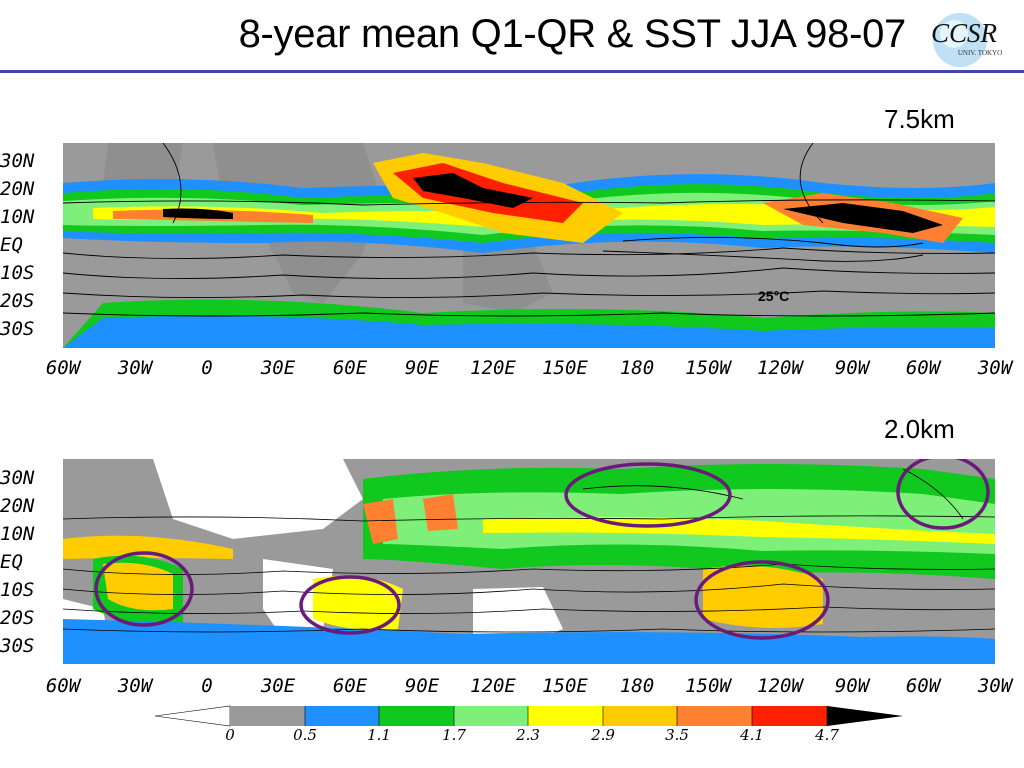 The image size is (1024, 768). What do you see at coordinates (192, 716) in the screenshot?
I see `colorbar-min-arrow` at bounding box center [192, 716].